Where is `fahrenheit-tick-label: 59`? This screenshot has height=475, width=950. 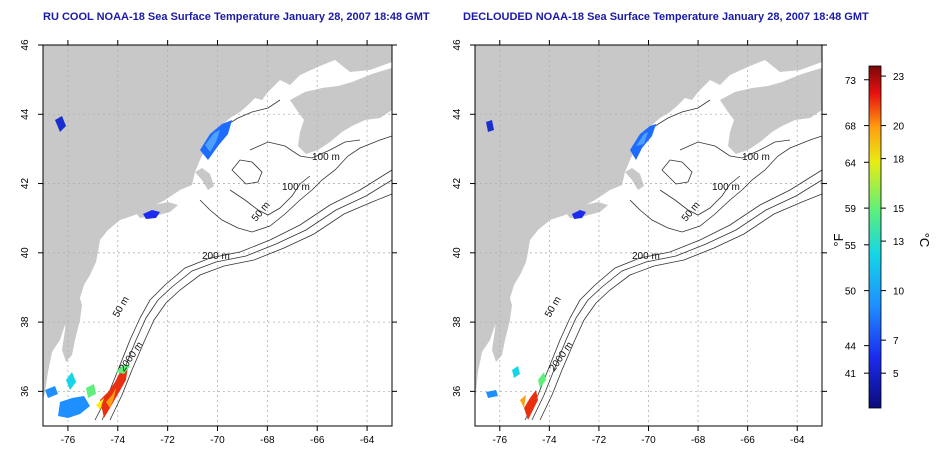 fahrenheit-tick-label: 59 is located at coordinates (851, 209).